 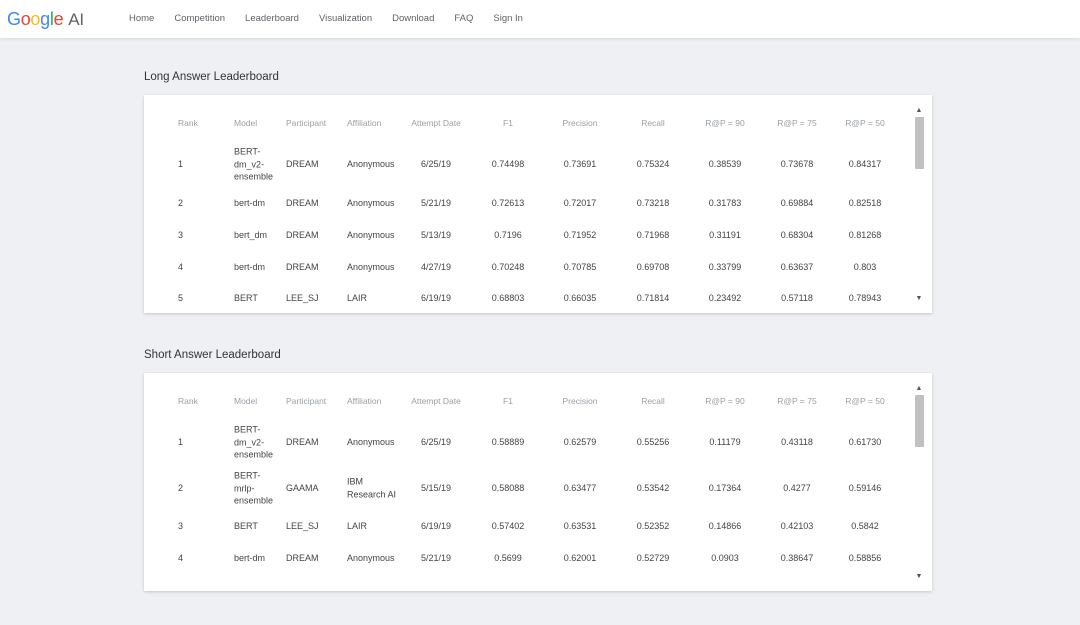 I want to click on cell-precision: 0.72017, so click(x=580, y=202).